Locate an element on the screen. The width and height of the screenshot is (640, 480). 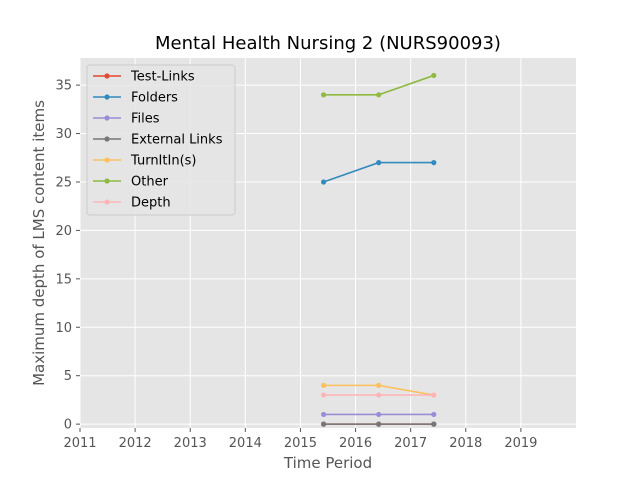
series-depth is located at coordinates (378, 395).